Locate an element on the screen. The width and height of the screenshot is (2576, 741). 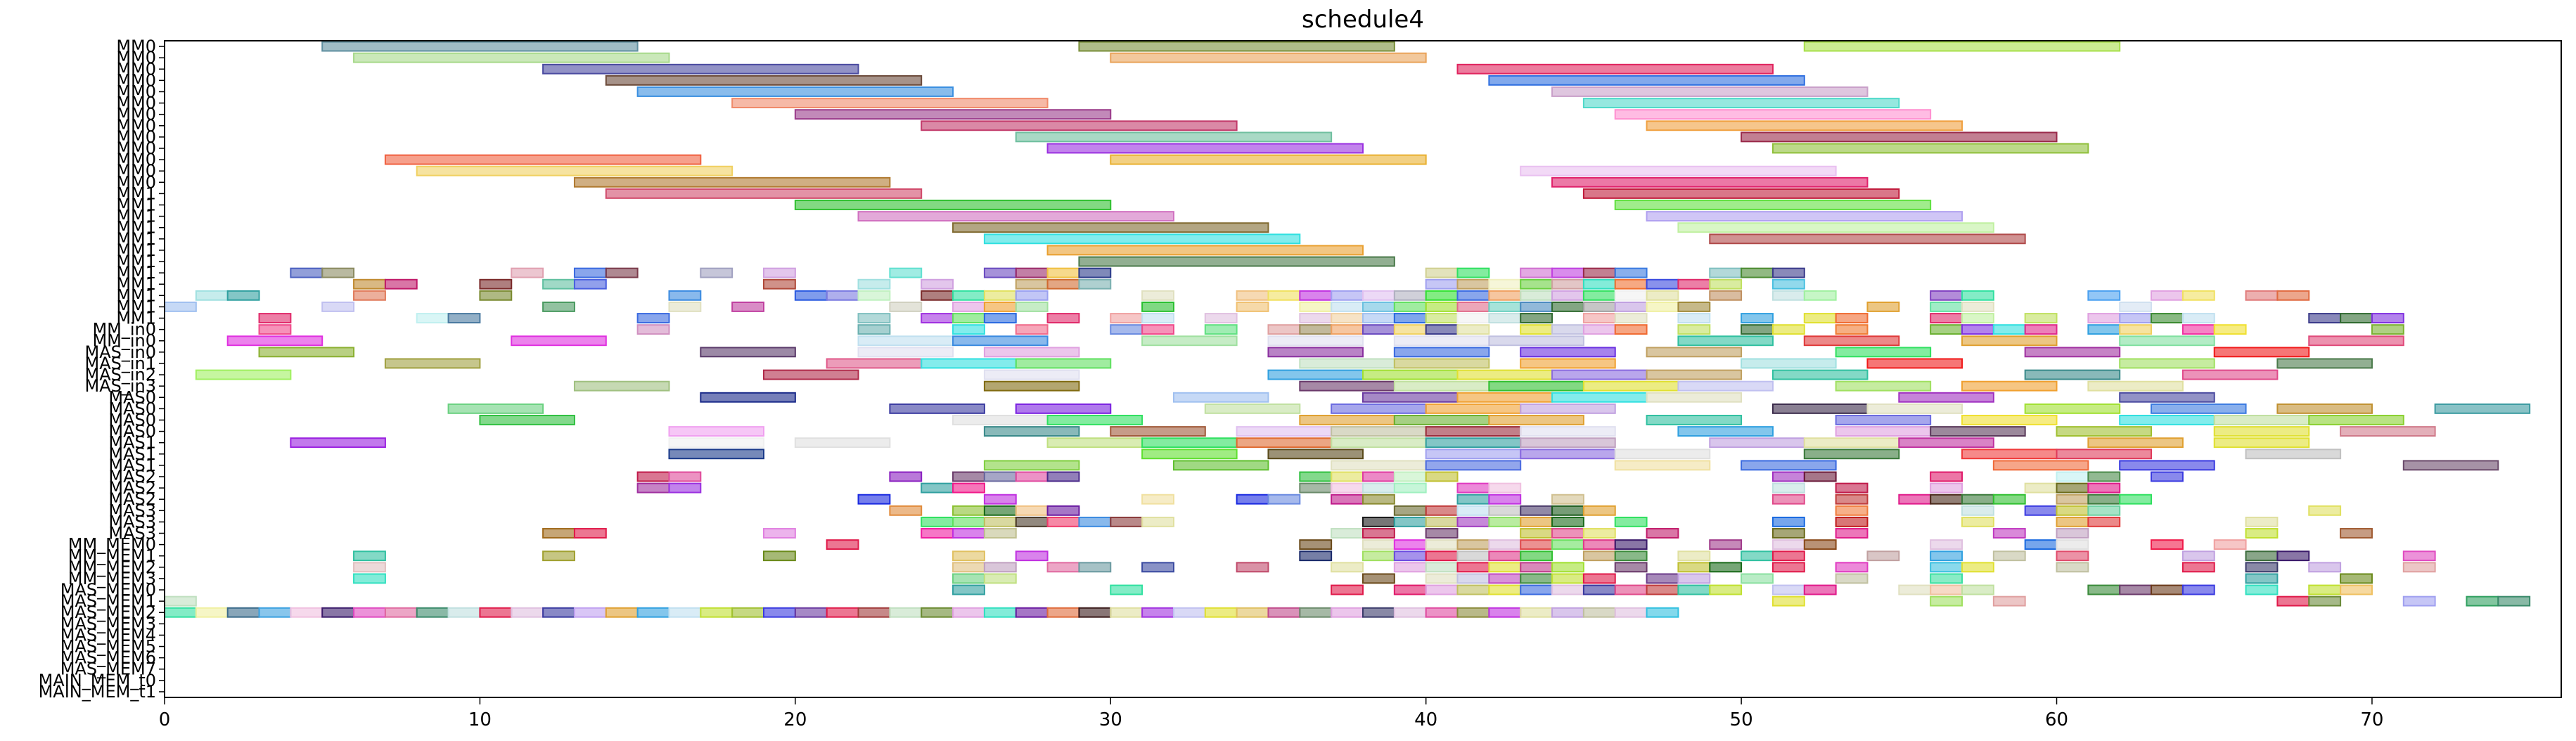
x-axis: 0 10 20 30 40 50 60 70 is located at coordinates (1271, 713).